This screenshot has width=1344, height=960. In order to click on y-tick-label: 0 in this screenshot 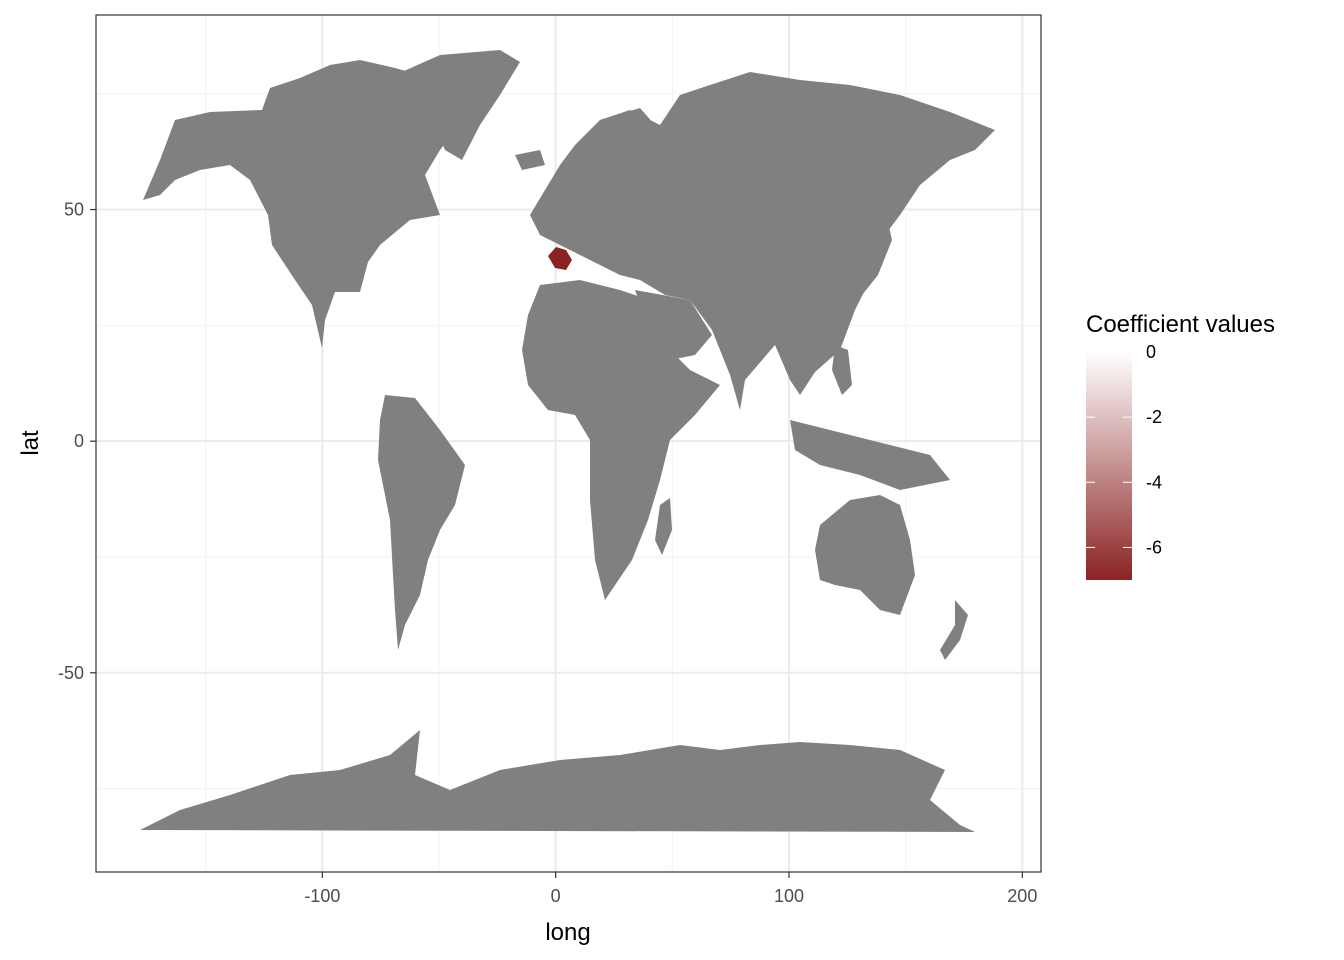, I will do `click(79, 441)`.